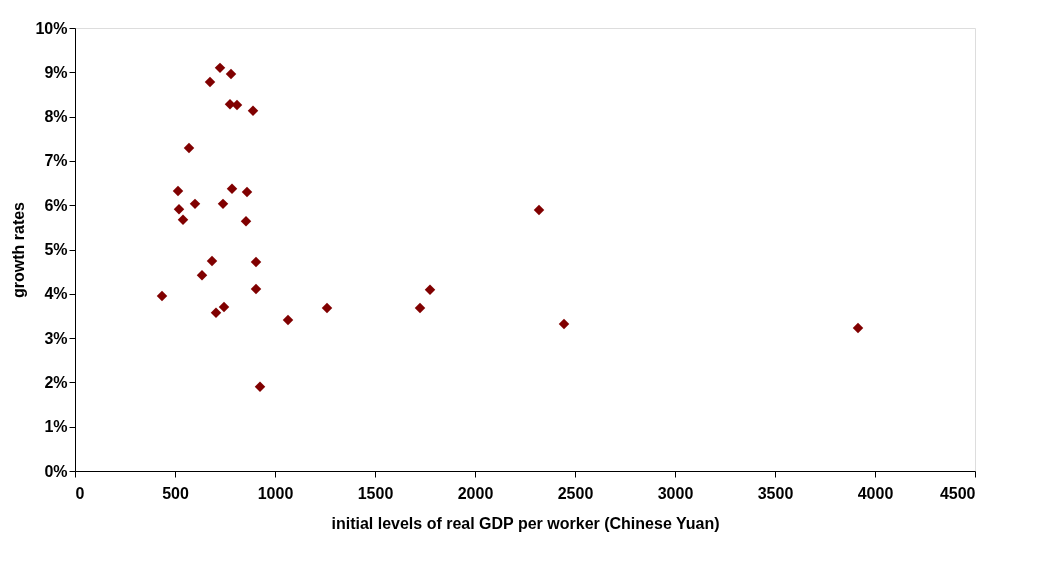 The image size is (1049, 563). What do you see at coordinates (957, 493) in the screenshot?
I see `x-tick-label: 4500` at bounding box center [957, 493].